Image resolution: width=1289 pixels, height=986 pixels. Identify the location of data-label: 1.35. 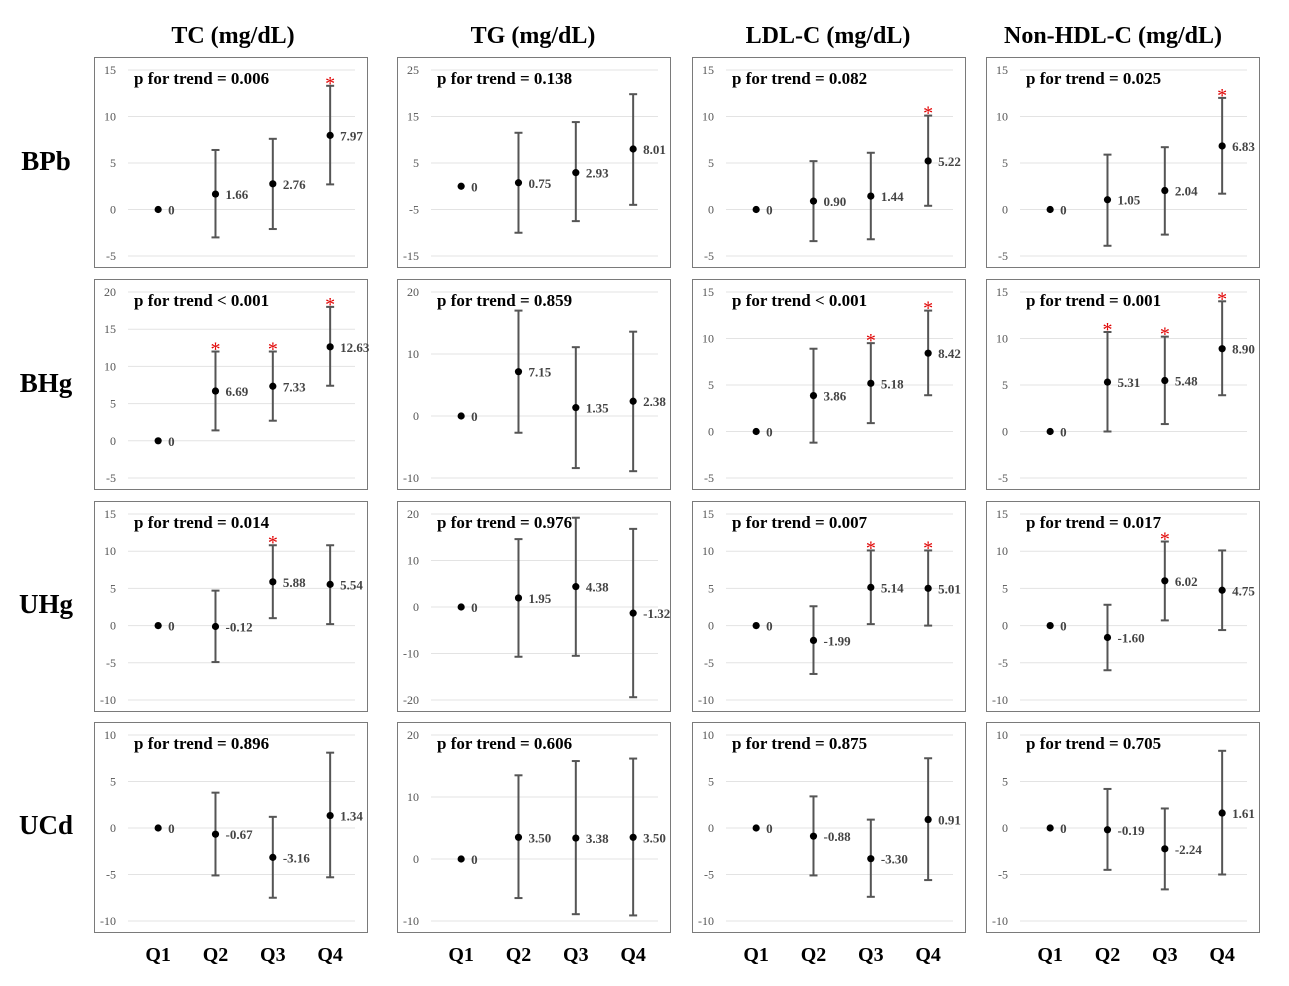
(597, 408).